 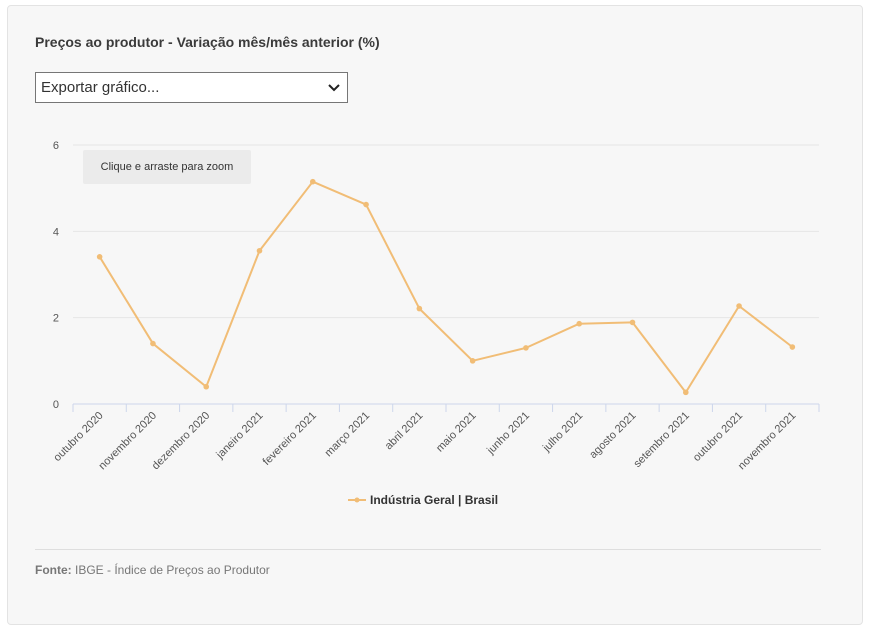 I want to click on x-tick-label: dezembro 2020, so click(x=181, y=441).